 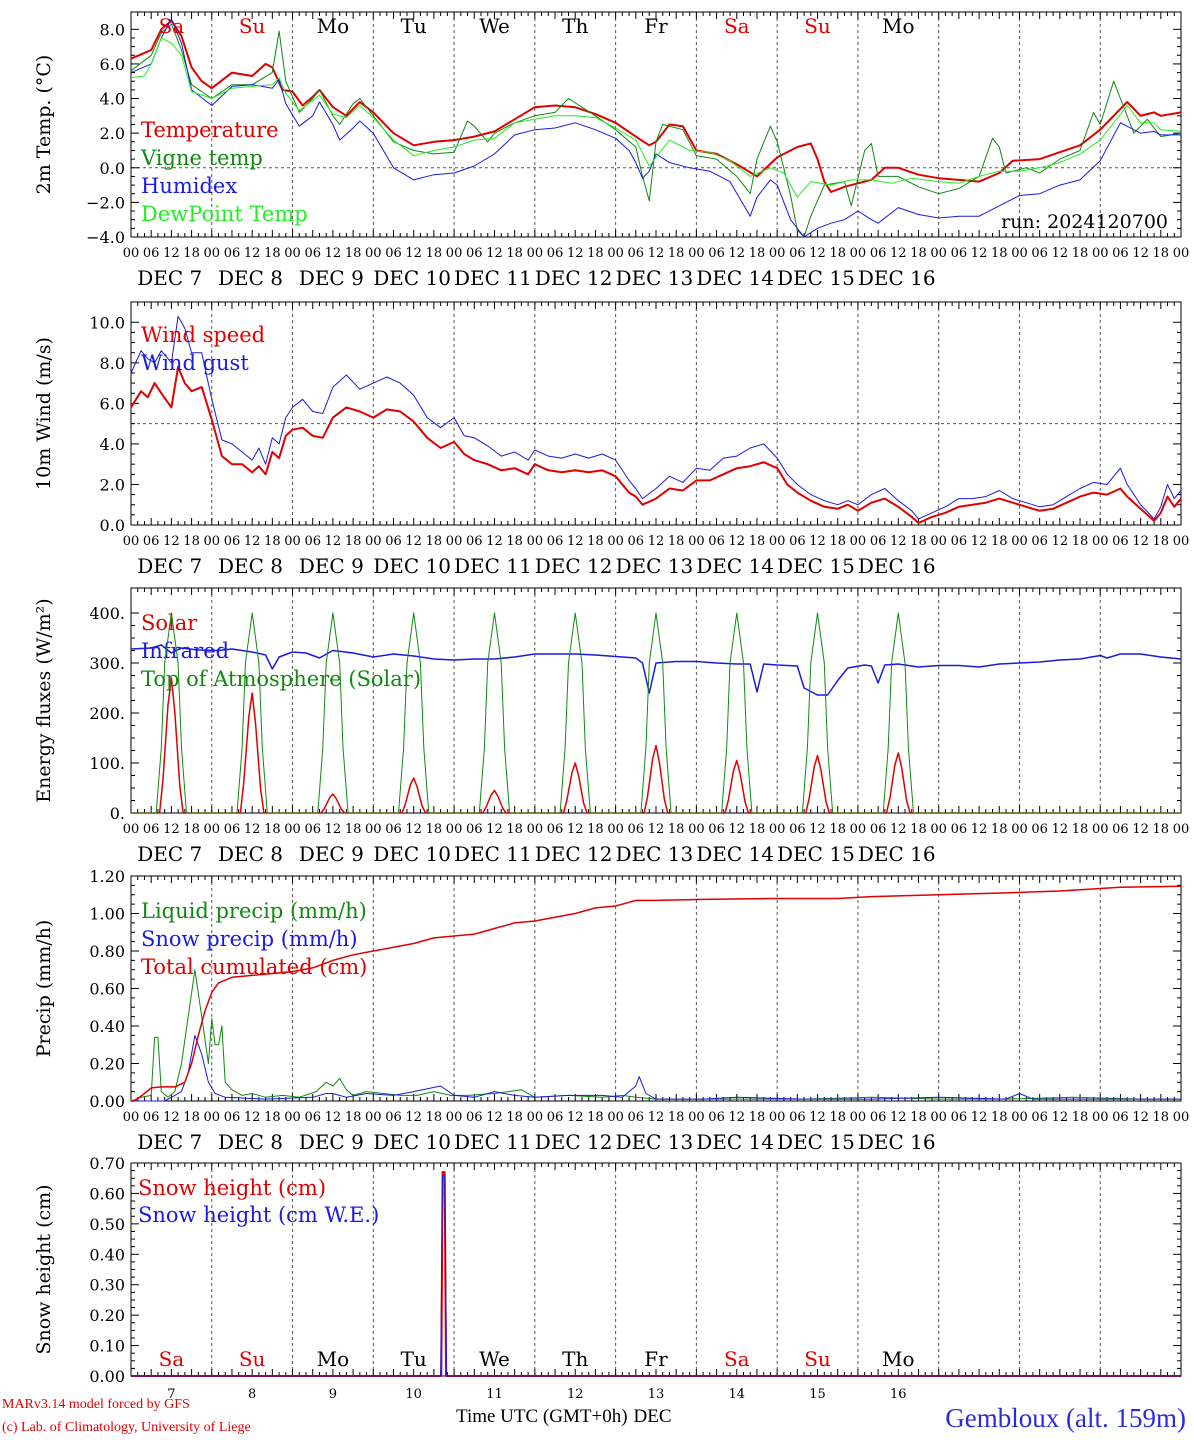 What do you see at coordinates (414, 1359) in the screenshot?
I see `weekday-label: Tu` at bounding box center [414, 1359].